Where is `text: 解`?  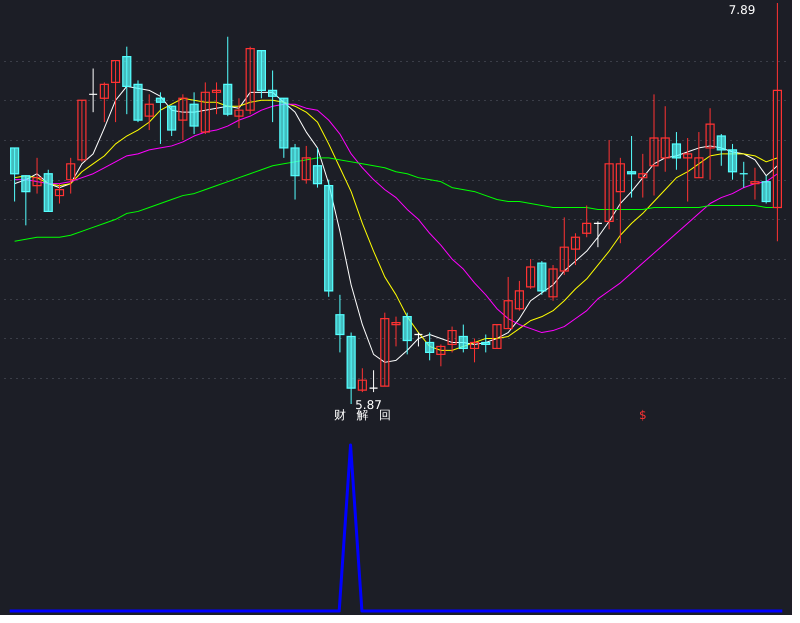 text: 解 is located at coordinates (362, 415).